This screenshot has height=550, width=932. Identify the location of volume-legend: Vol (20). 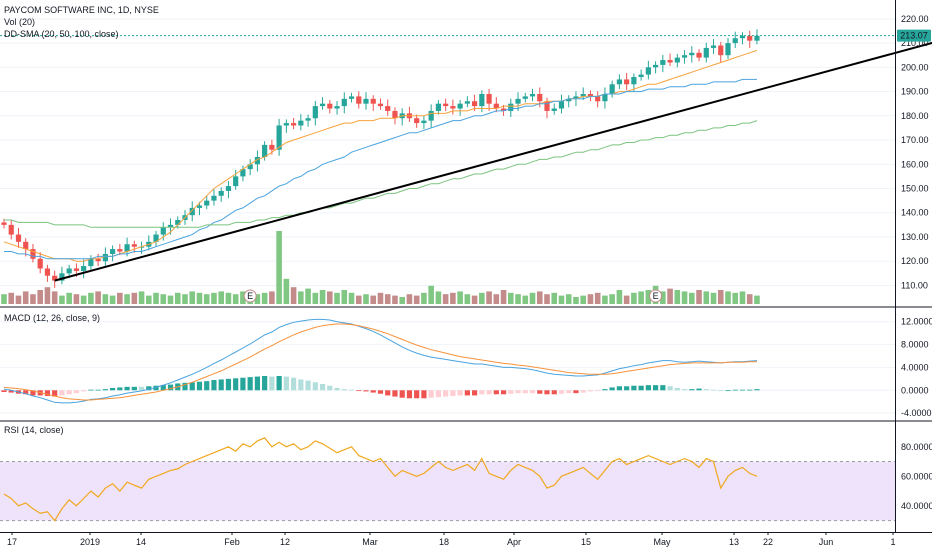
(19, 22).